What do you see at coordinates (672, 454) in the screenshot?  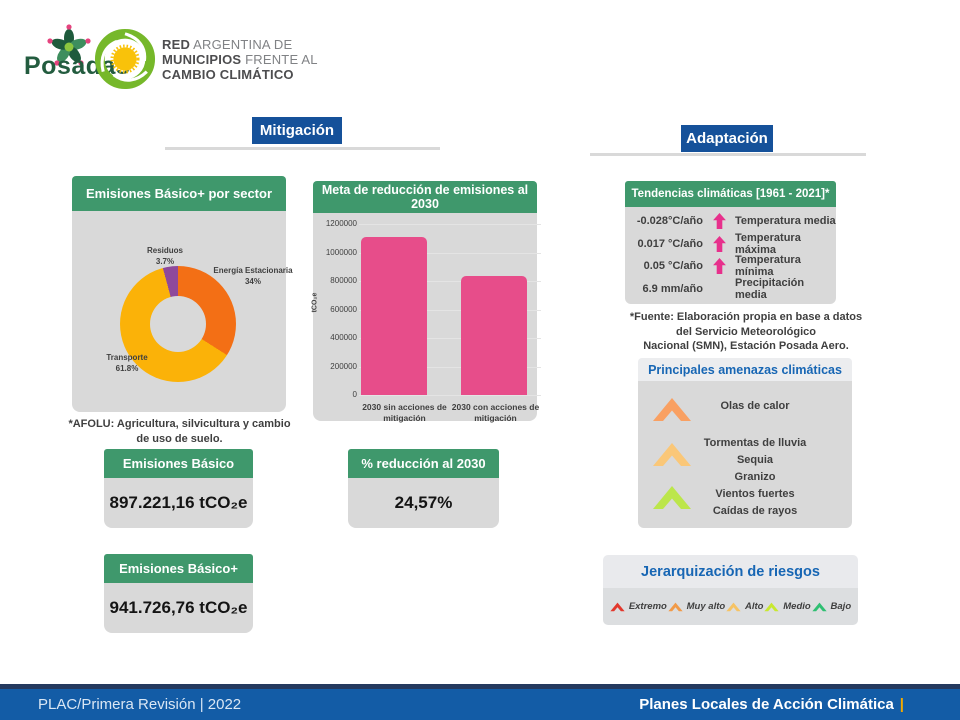 I see `chevron-icon-tormentas` at bounding box center [672, 454].